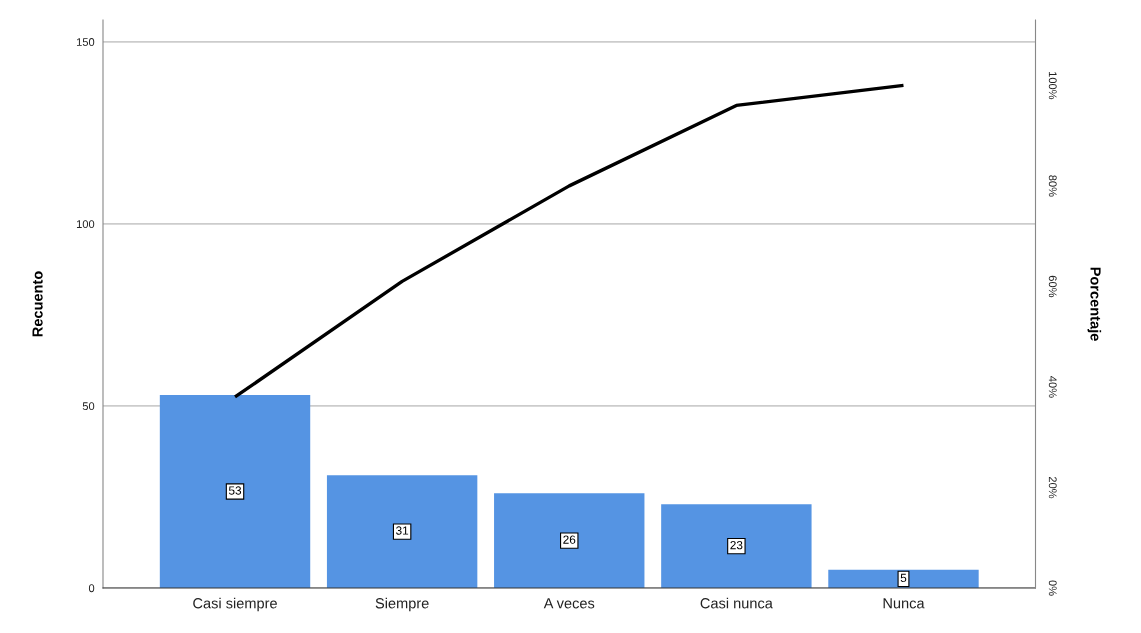 The height and width of the screenshot is (633, 1141). Describe the element at coordinates (1052, 588) in the screenshot. I see `y2-tick-label: 0%` at that location.